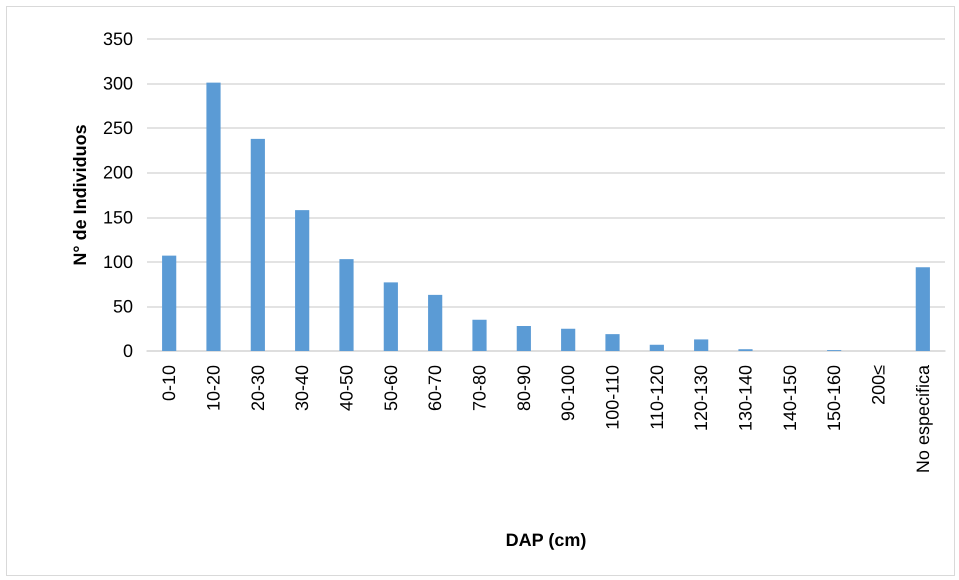  I want to click on y-tick-label: 200, so click(117, 172).